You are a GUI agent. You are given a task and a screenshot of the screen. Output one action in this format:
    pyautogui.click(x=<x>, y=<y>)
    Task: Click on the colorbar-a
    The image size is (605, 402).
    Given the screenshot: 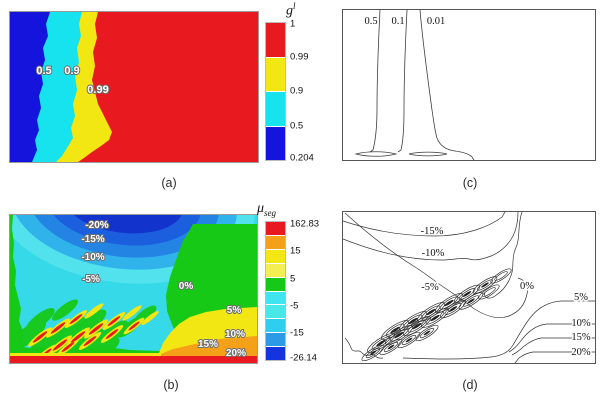 What is the action you would take?
    pyautogui.click(x=275, y=91)
    